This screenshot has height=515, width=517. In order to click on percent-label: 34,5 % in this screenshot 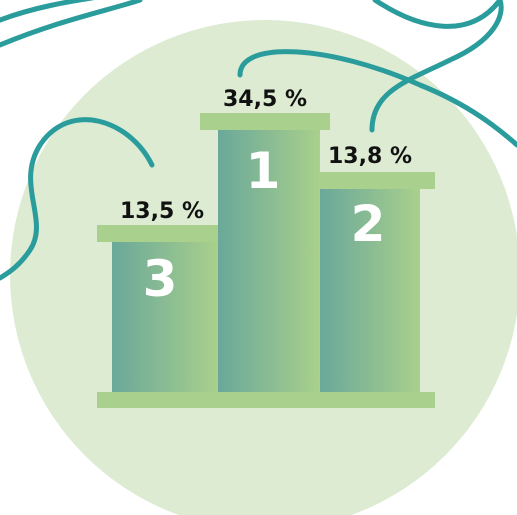, I will do `click(265, 99)`.